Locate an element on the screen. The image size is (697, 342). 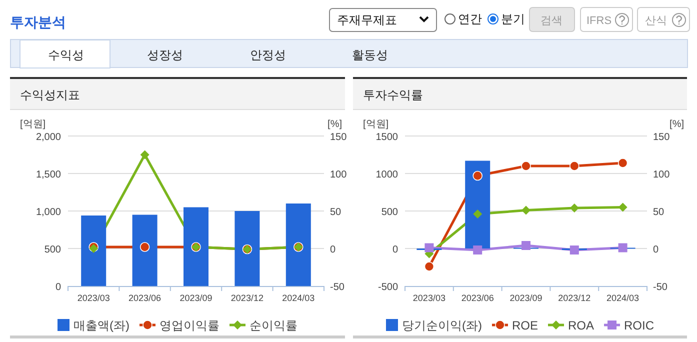
chart-title: 수익성지표 is located at coordinates (50, 95).